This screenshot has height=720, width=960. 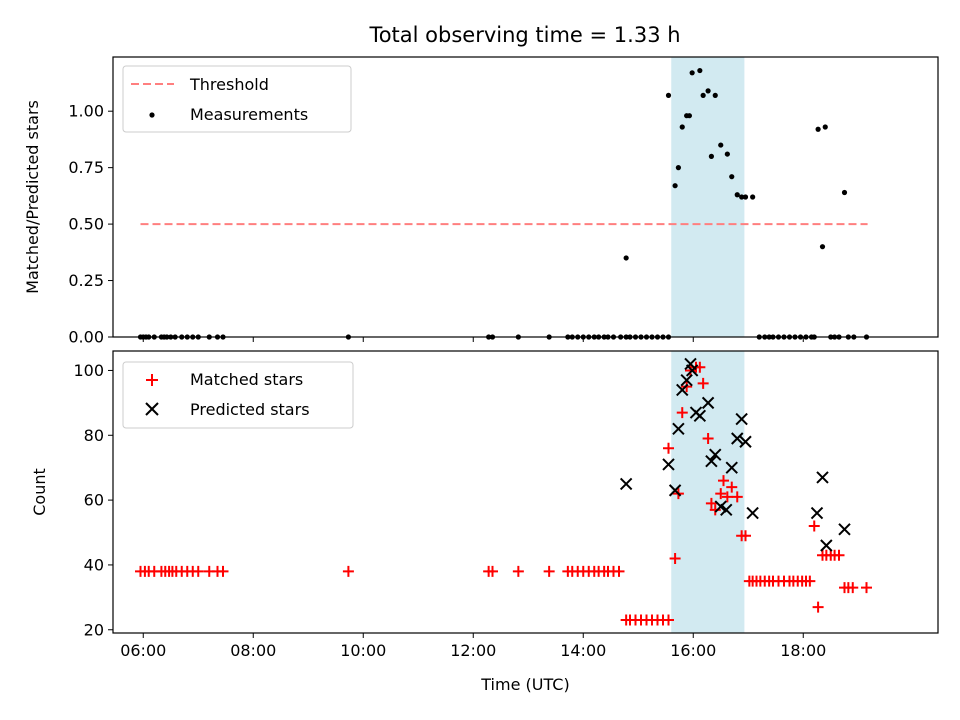 What do you see at coordinates (39, 492) in the screenshot?
I see `bottom-y-axis-label: Count` at bounding box center [39, 492].